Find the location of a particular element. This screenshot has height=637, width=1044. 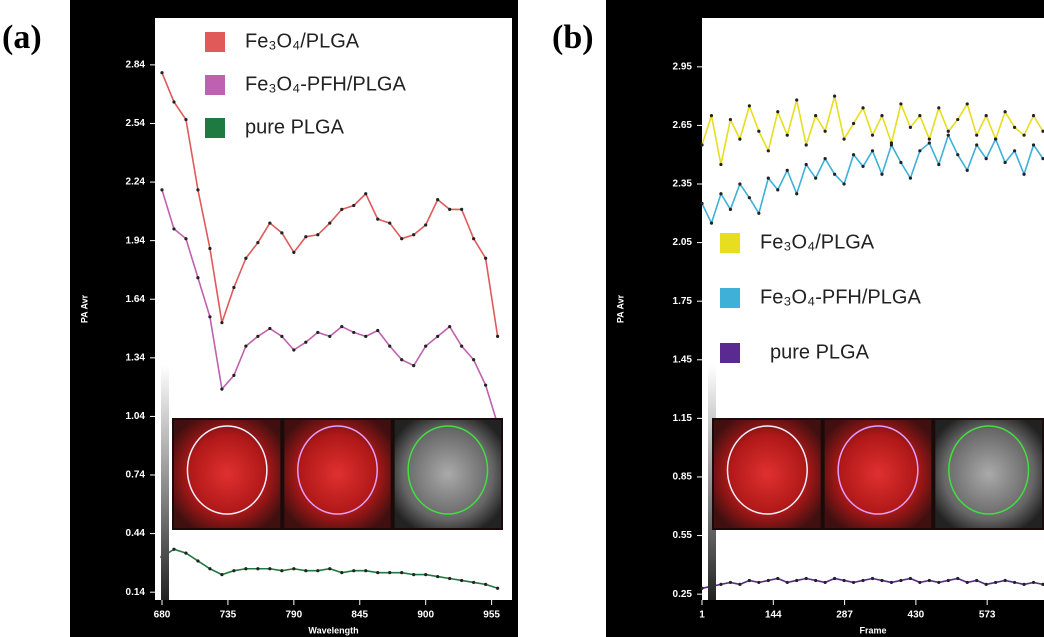

y-tick-label: 1.75 is located at coordinates (683, 301).